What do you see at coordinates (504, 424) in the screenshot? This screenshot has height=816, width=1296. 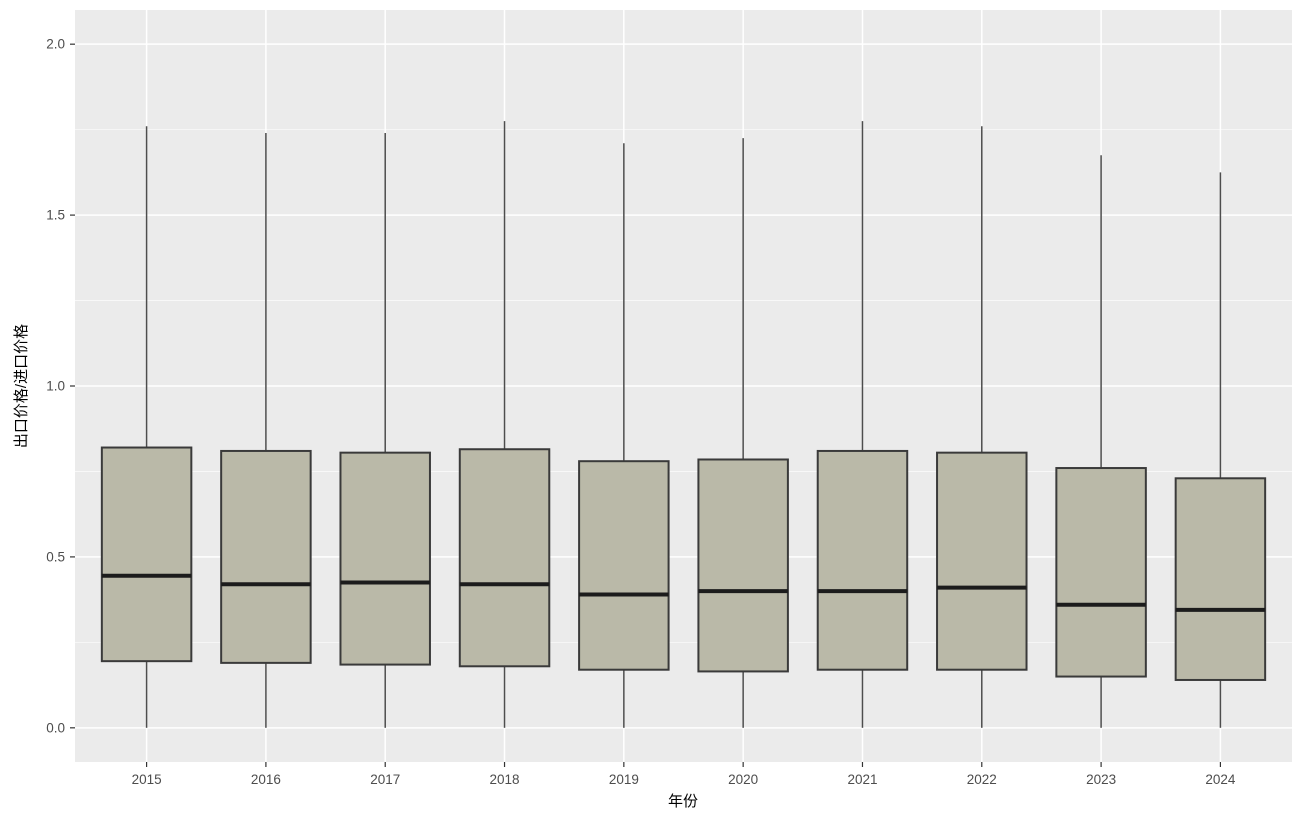 I see `boxplot-2018` at bounding box center [504, 424].